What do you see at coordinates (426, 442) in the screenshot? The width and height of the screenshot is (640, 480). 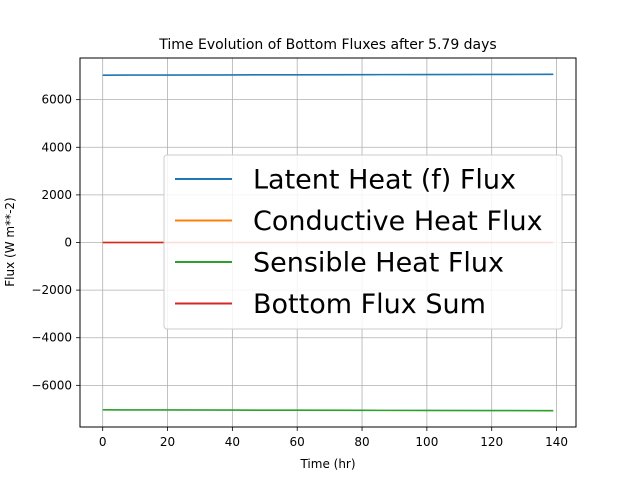 I see `x-tick-label: 100` at bounding box center [426, 442].